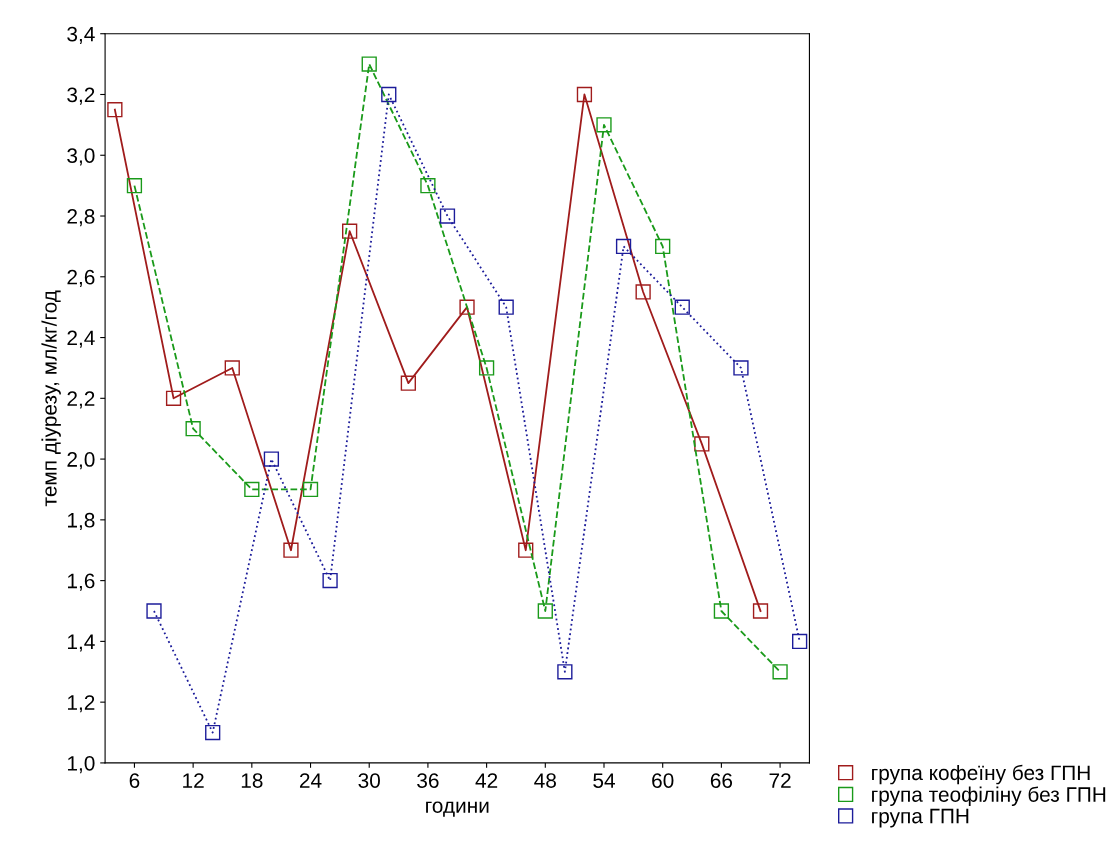  Describe the element at coordinates (81, 643) in the screenshot. I see `y-tick-label: 1,4` at that location.